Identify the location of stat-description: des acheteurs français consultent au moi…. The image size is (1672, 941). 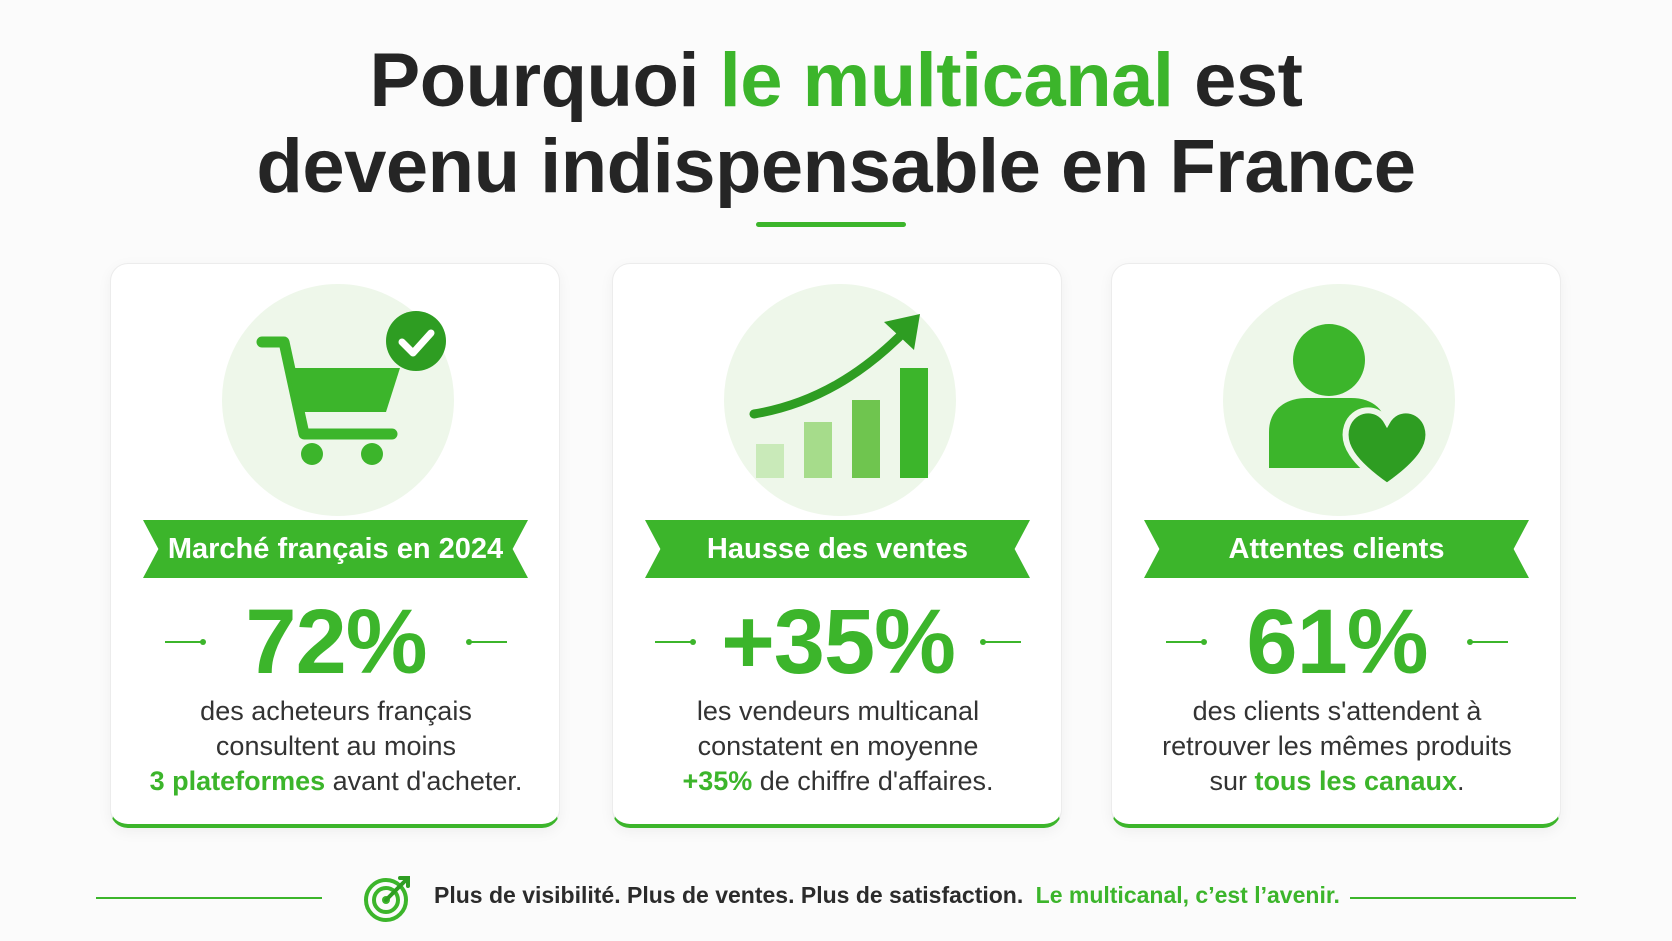
(336, 746).